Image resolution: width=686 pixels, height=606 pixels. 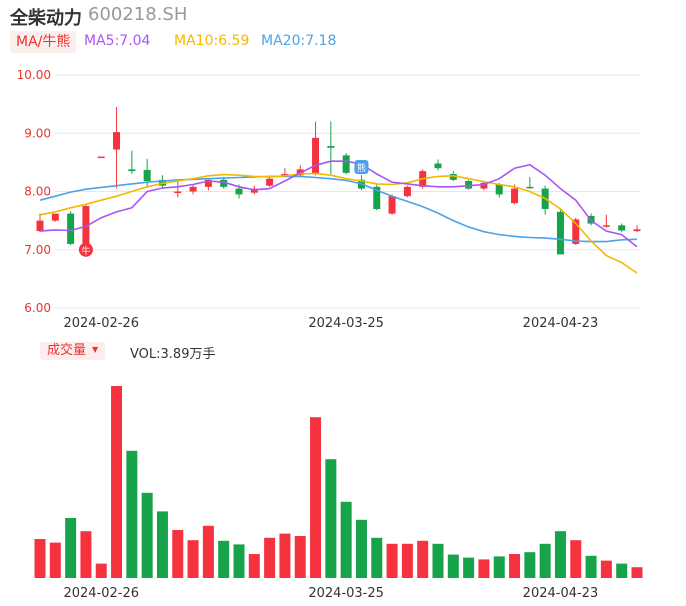 What do you see at coordinates (43, 42) in the screenshot?
I see `ma-indicator-tab: MA/牛熊` at bounding box center [43, 42].